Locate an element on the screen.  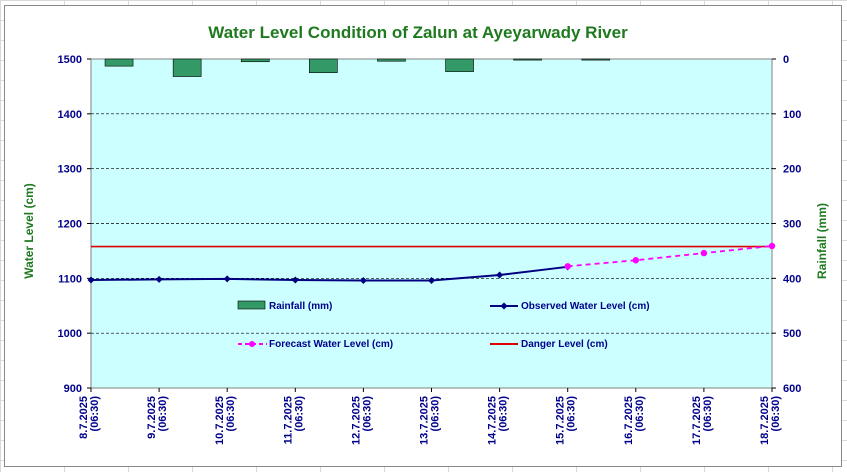
right-tick-label: 0 is located at coordinates (786, 60).